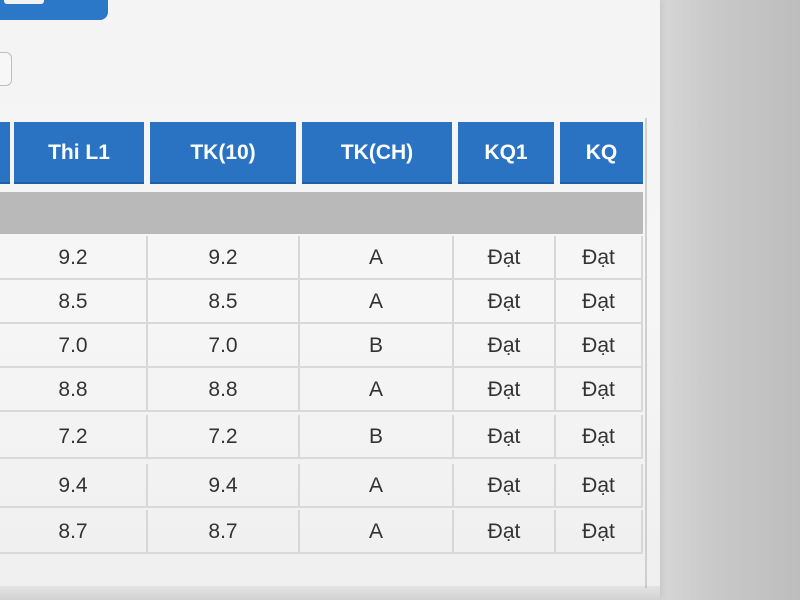 The image size is (800, 600). I want to click on table-row: 7.0 7.0 B Đạt Đạt, so click(321, 346).